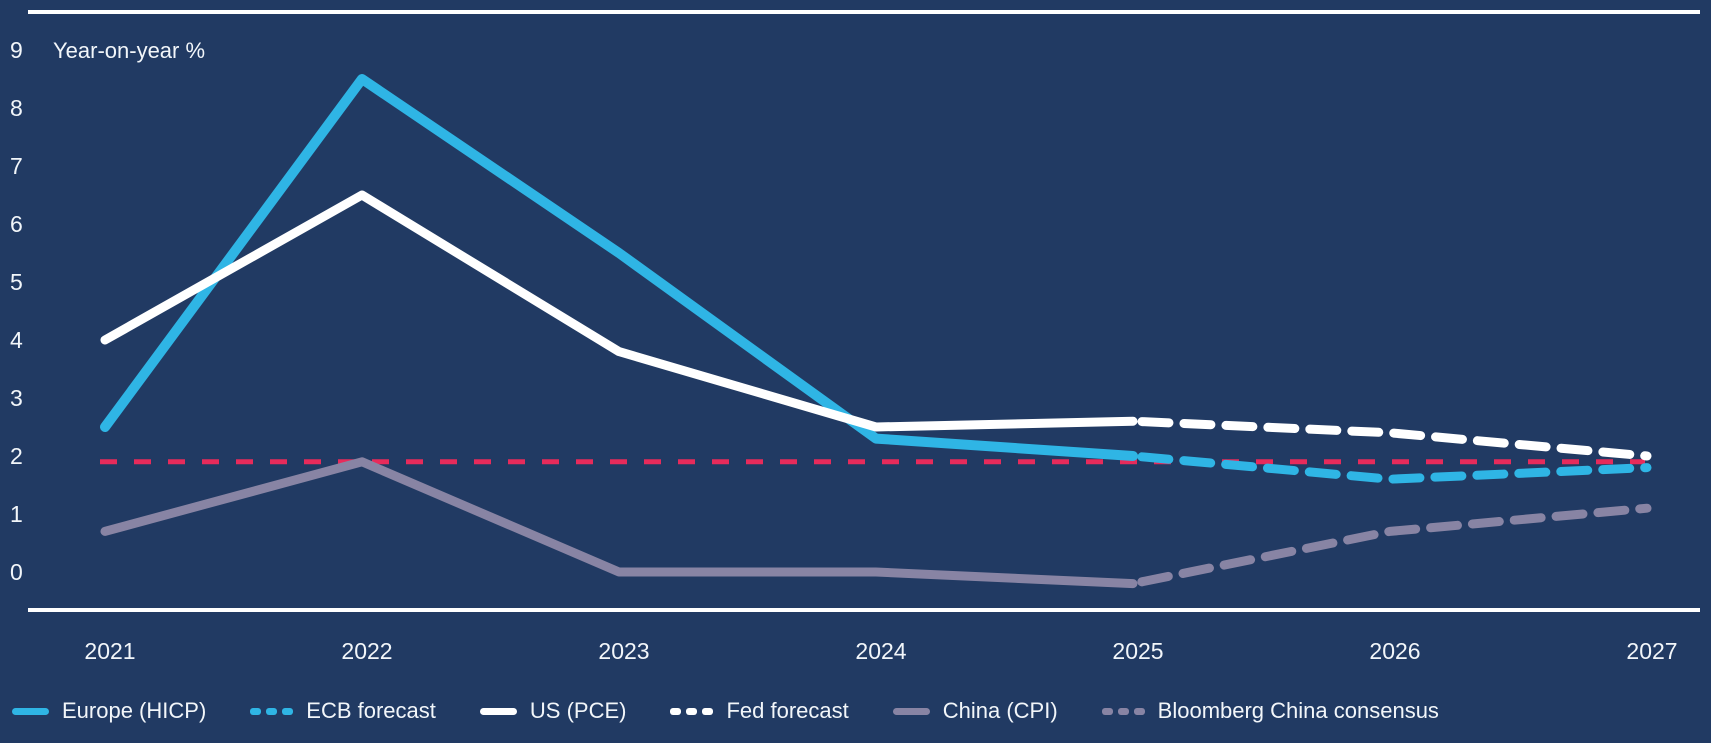  I want to click on series-line-ecb-forecast, so click(1390, 467).